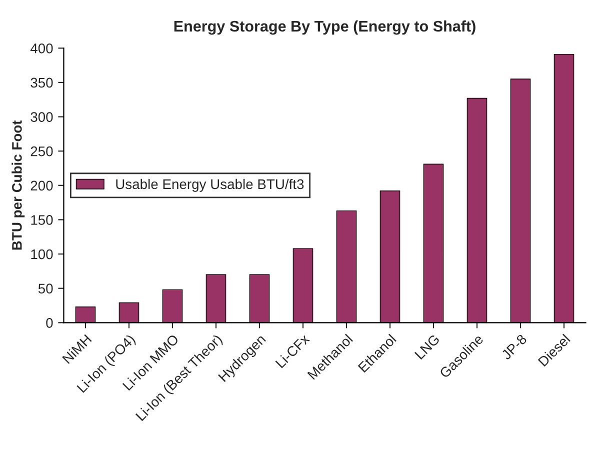  What do you see at coordinates (210, 185) in the screenshot?
I see `legend-label: Usable Energy Usable BTU/ft3` at bounding box center [210, 185].